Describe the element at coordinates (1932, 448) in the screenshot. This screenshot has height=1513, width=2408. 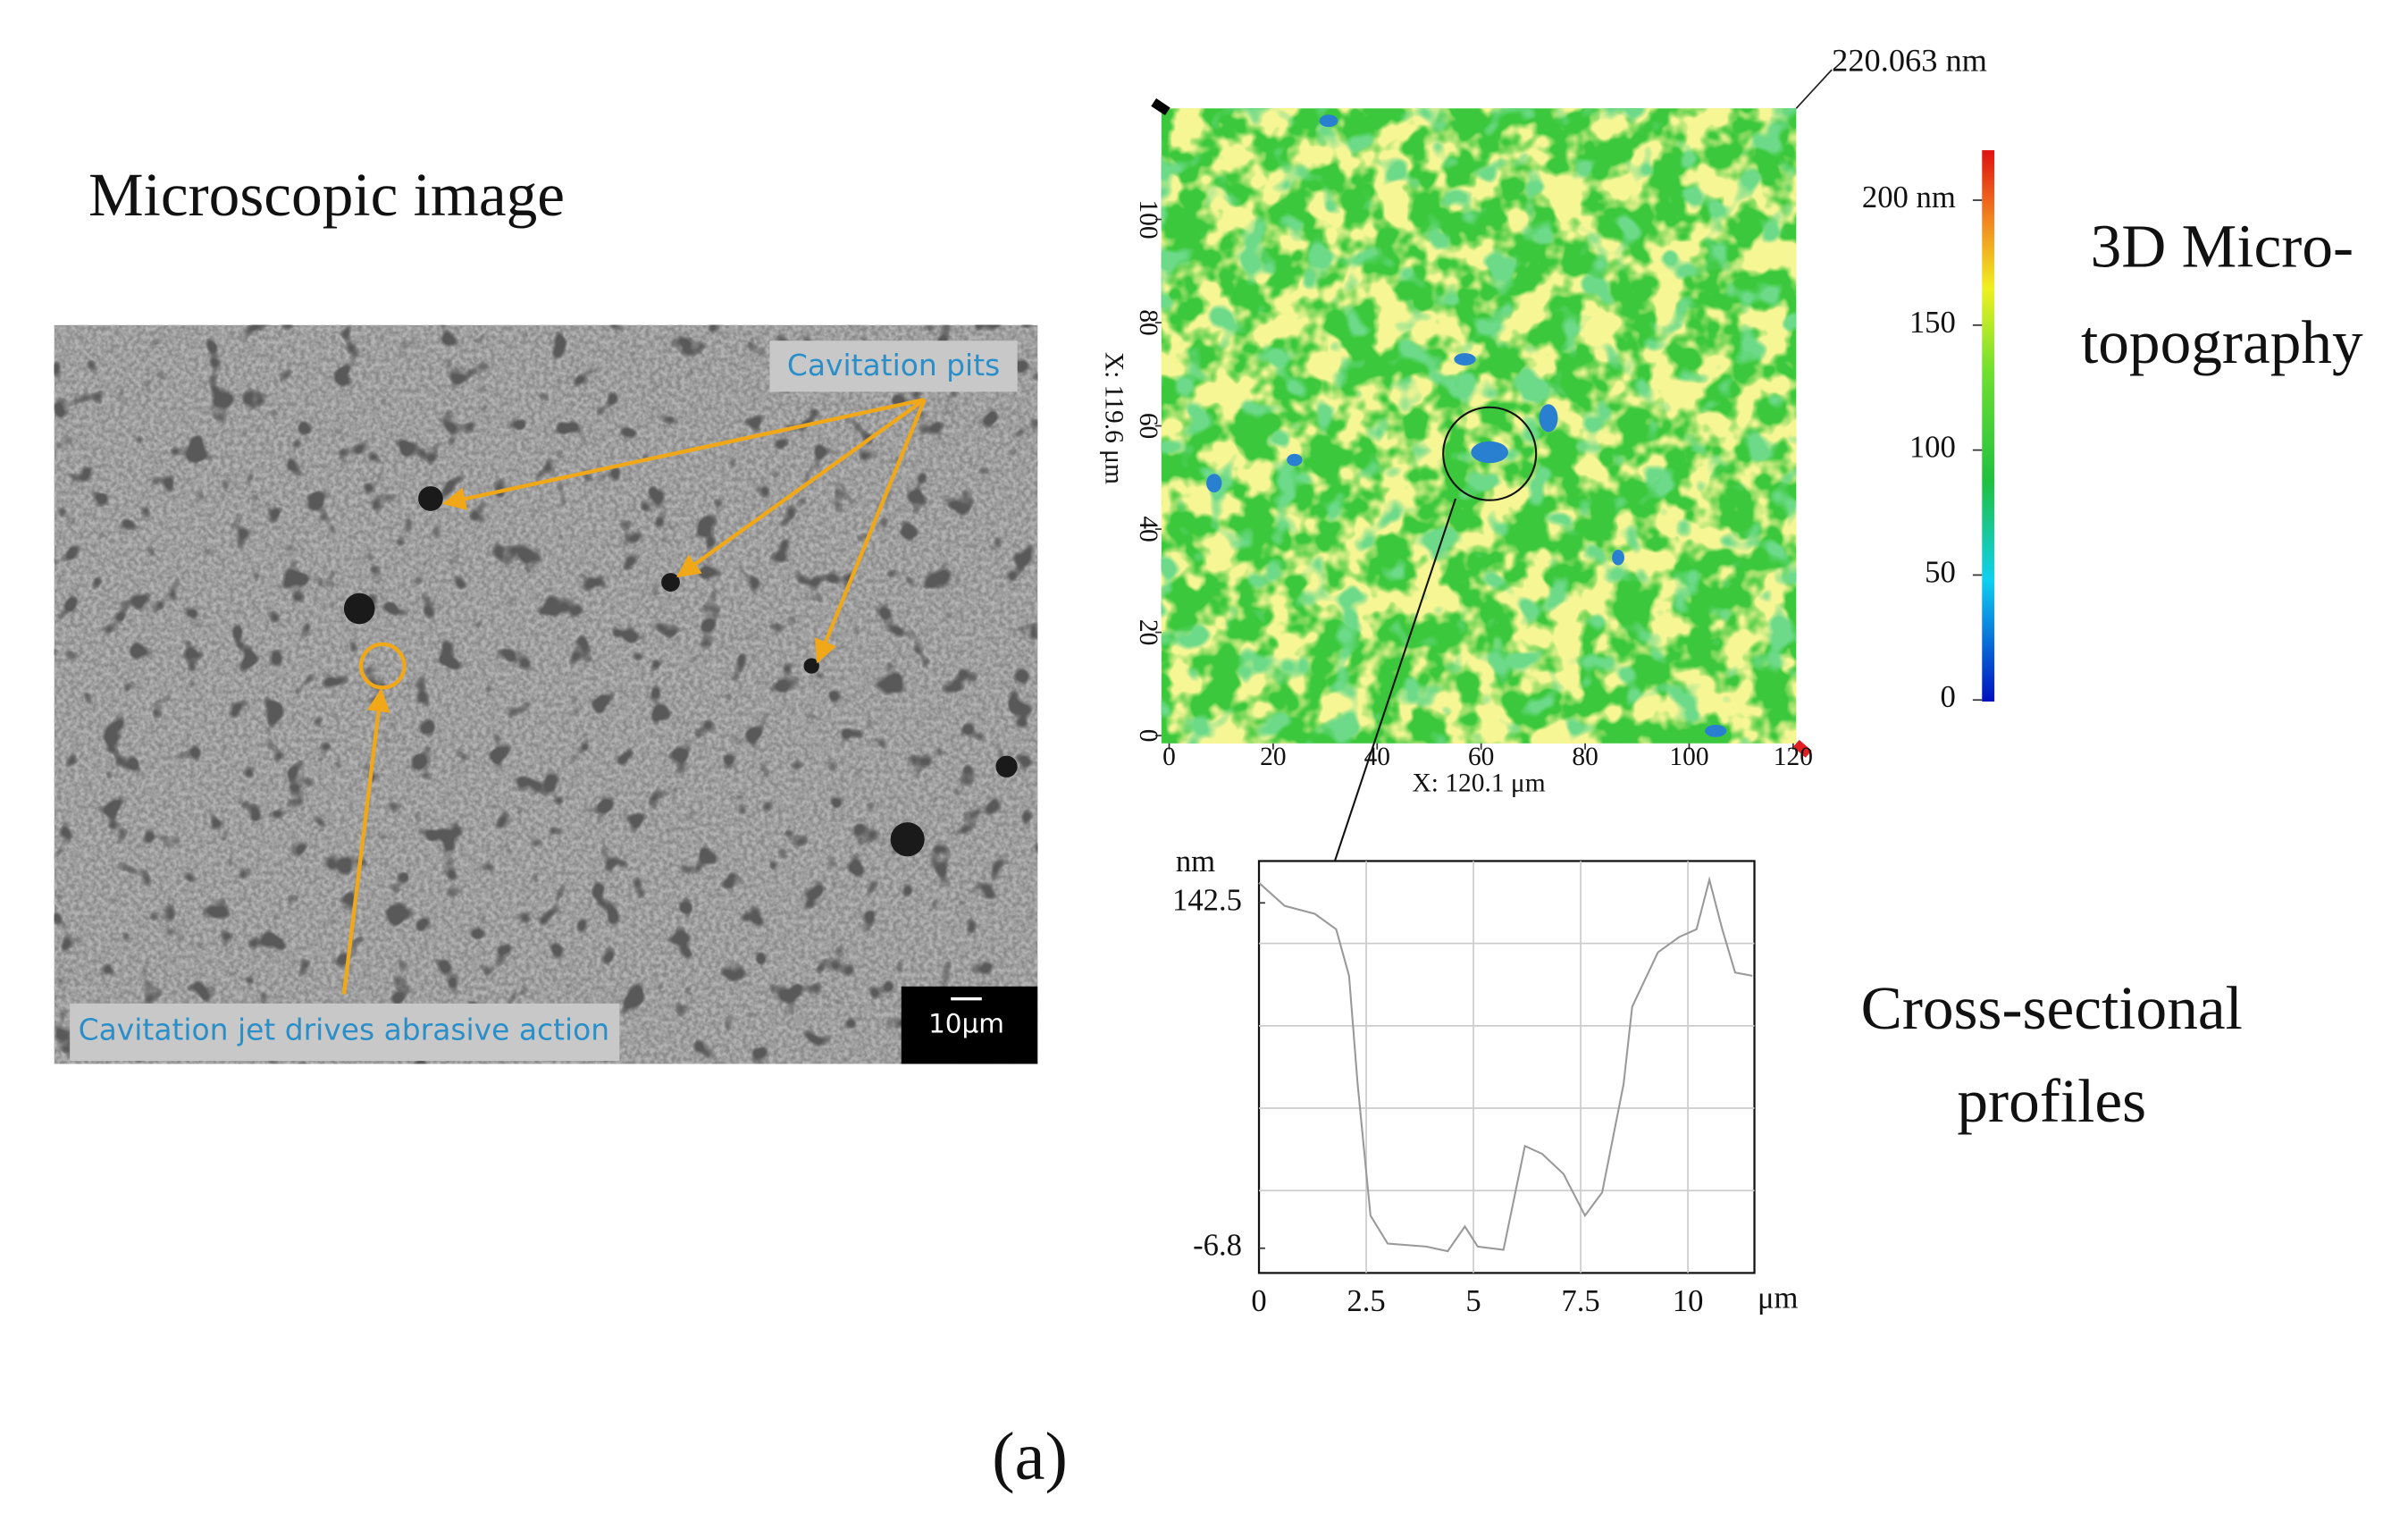
I see `colorbar-tick-label: 100` at that location.